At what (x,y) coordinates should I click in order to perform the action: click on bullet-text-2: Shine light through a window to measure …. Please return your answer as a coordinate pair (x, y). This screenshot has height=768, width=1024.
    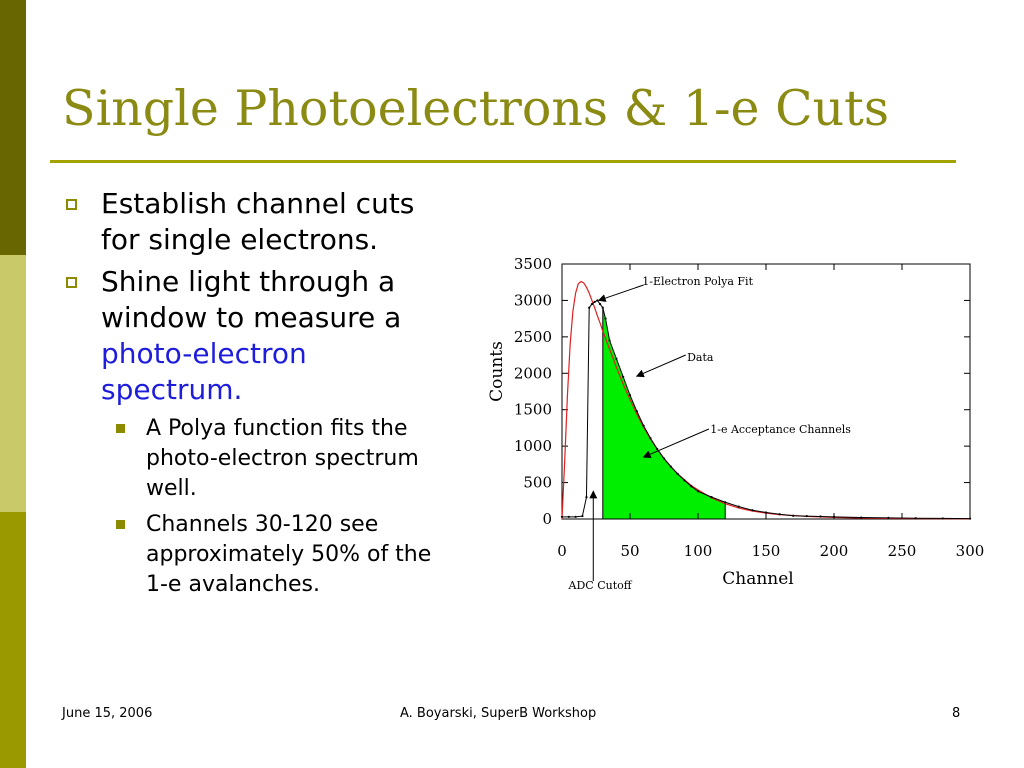
    Looking at the image, I should click on (251, 299).